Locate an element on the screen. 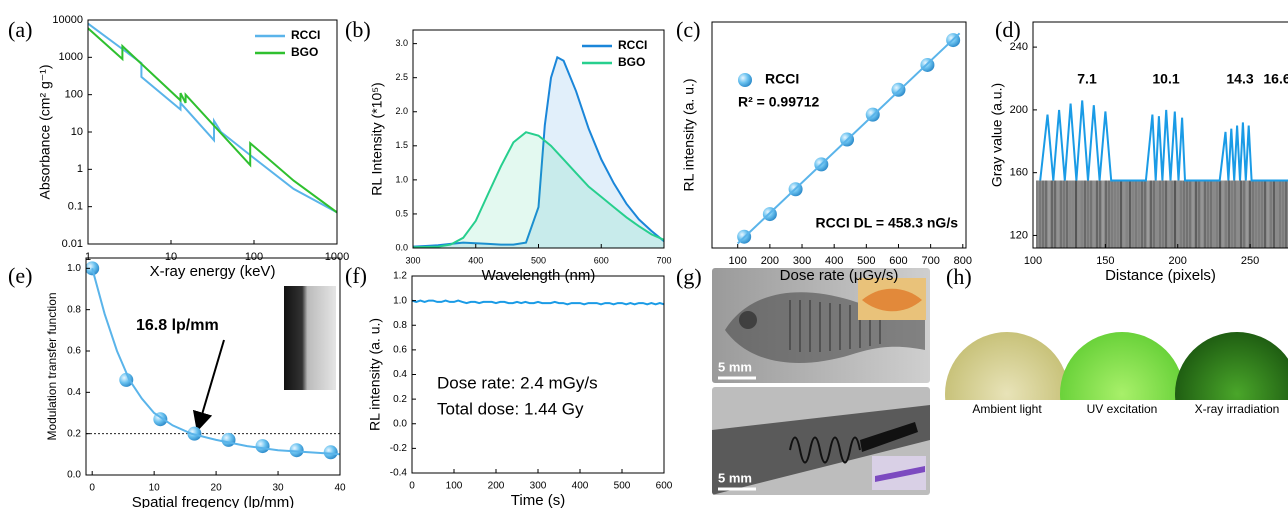 Image resolution: width=1288 pixels, height=508 pixels. panel-label: (g) is located at coordinates (689, 276).